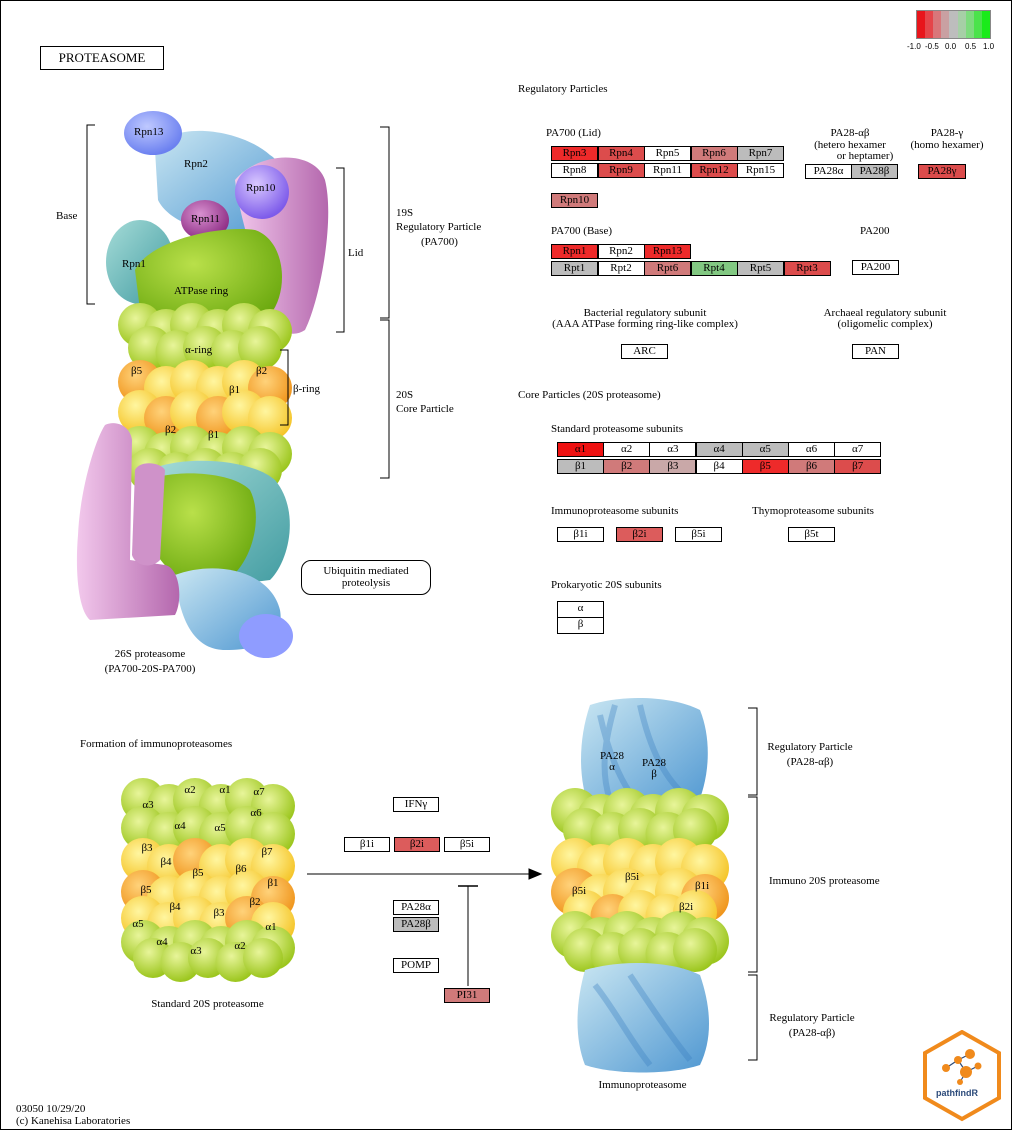 The image size is (1012, 1130). Describe the element at coordinates (574, 200) in the screenshot. I see `lid-gene-rpn10: Rpn10` at that location.